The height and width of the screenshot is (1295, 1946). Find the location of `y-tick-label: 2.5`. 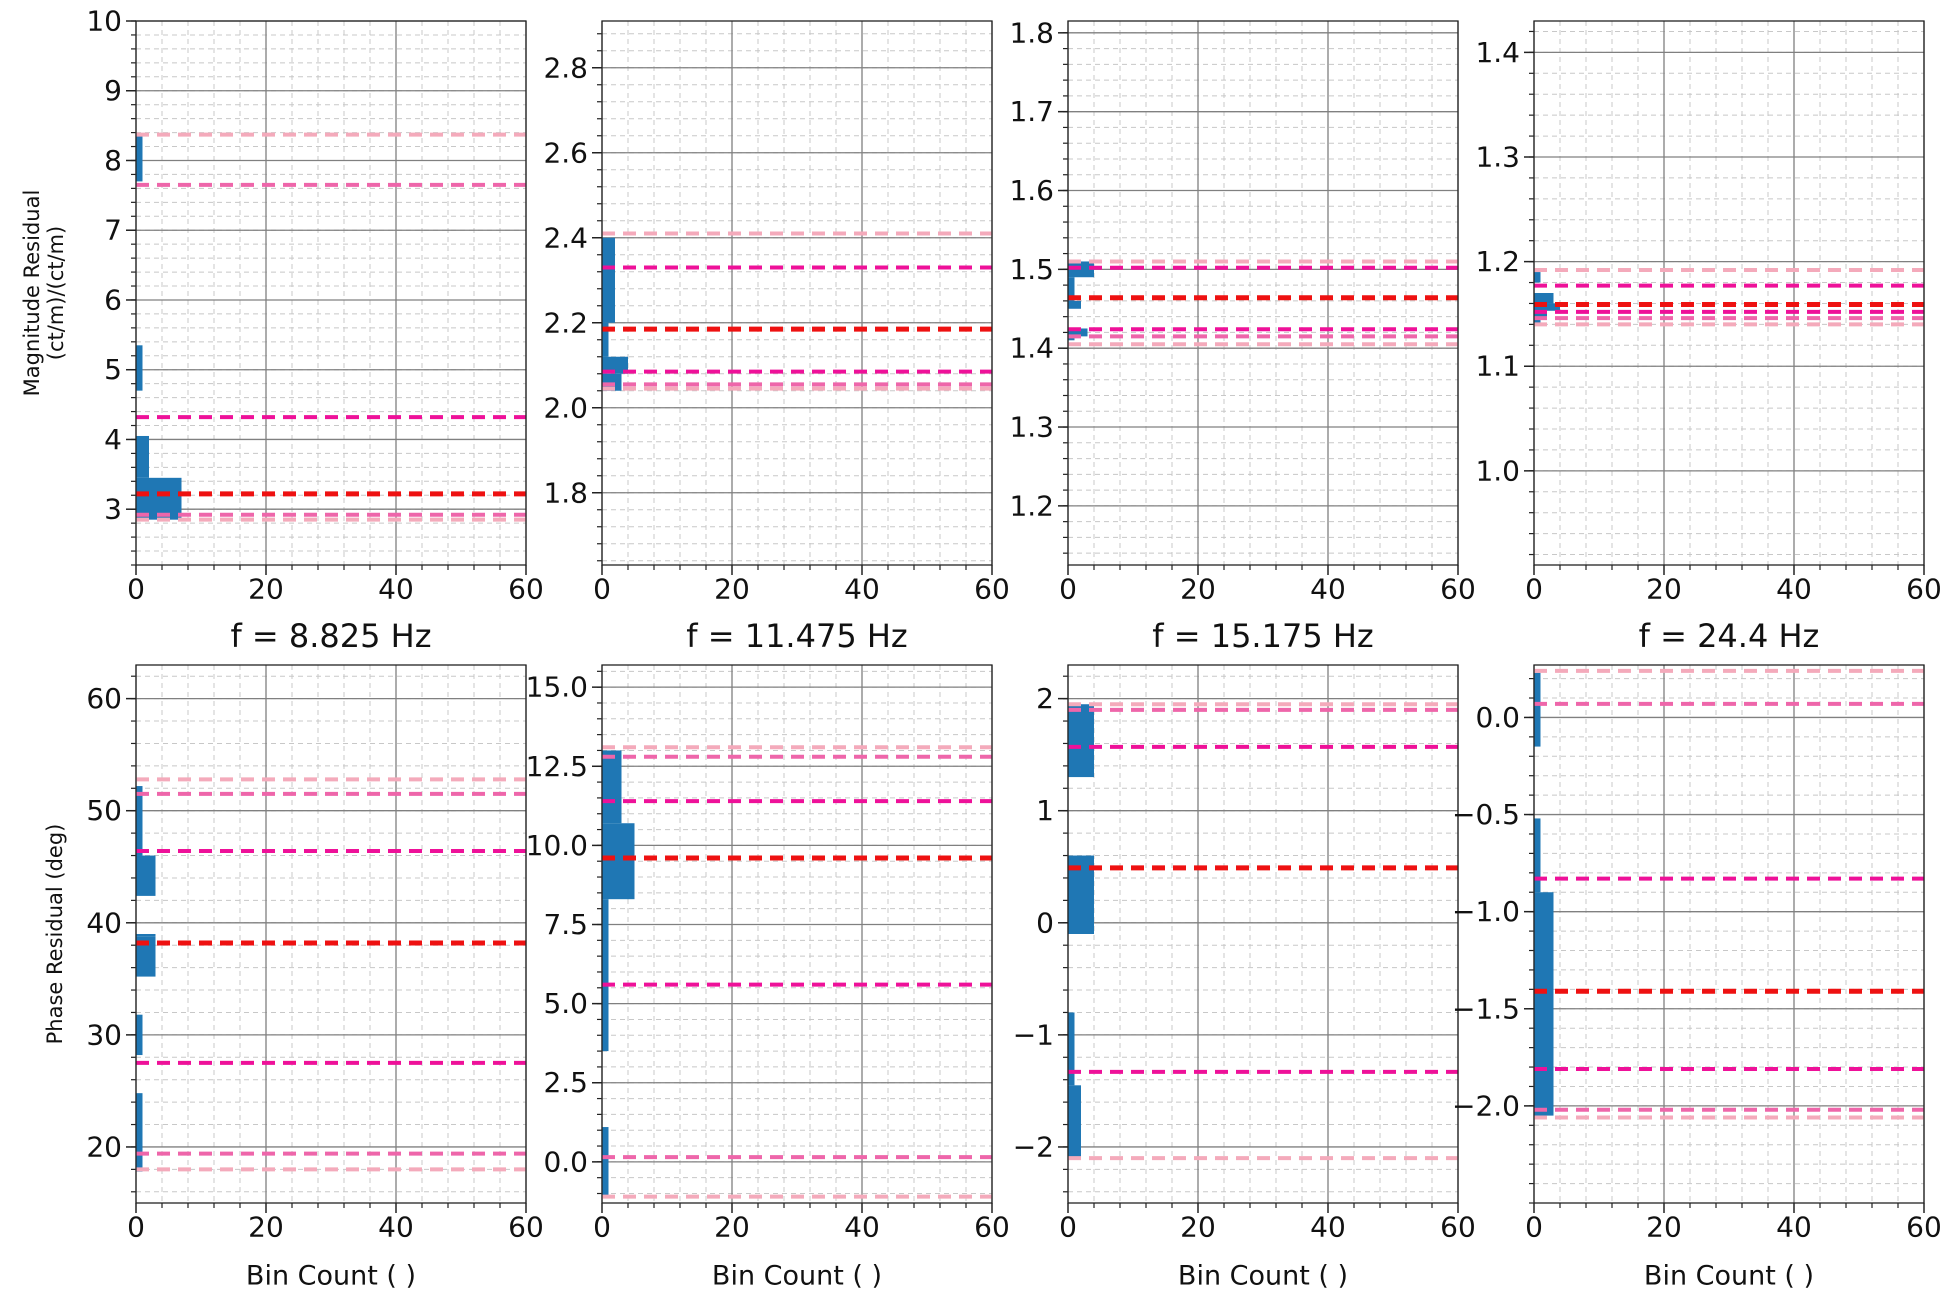

y-tick-label: 2.5 is located at coordinates (565, 1082).